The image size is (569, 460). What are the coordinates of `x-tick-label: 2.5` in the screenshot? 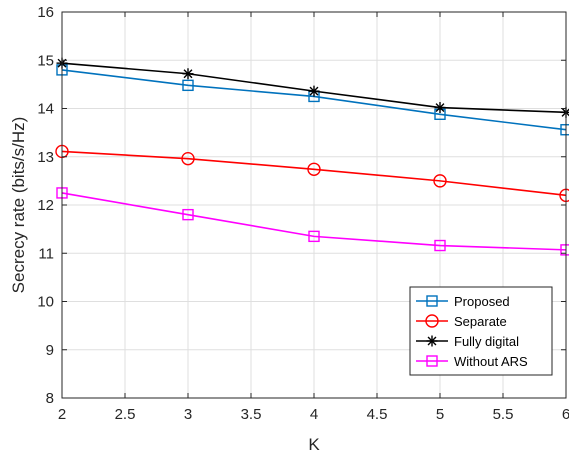 It's located at (125, 414).